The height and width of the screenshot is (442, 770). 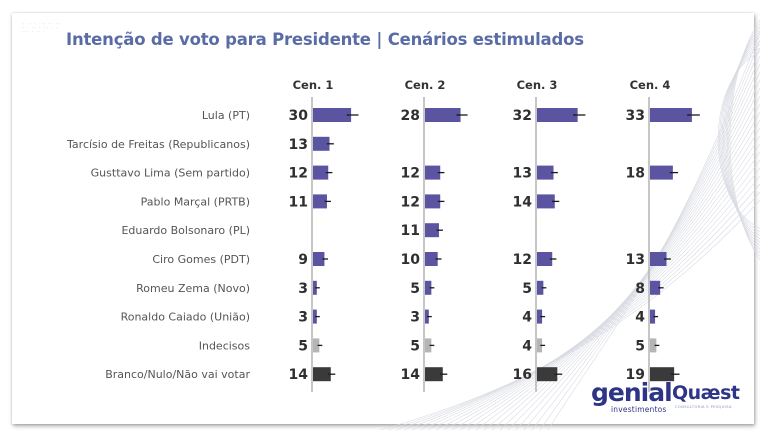 I want to click on quaest-logo-subtitle: CONSULTORIA E PESQUISA, so click(x=703, y=407).